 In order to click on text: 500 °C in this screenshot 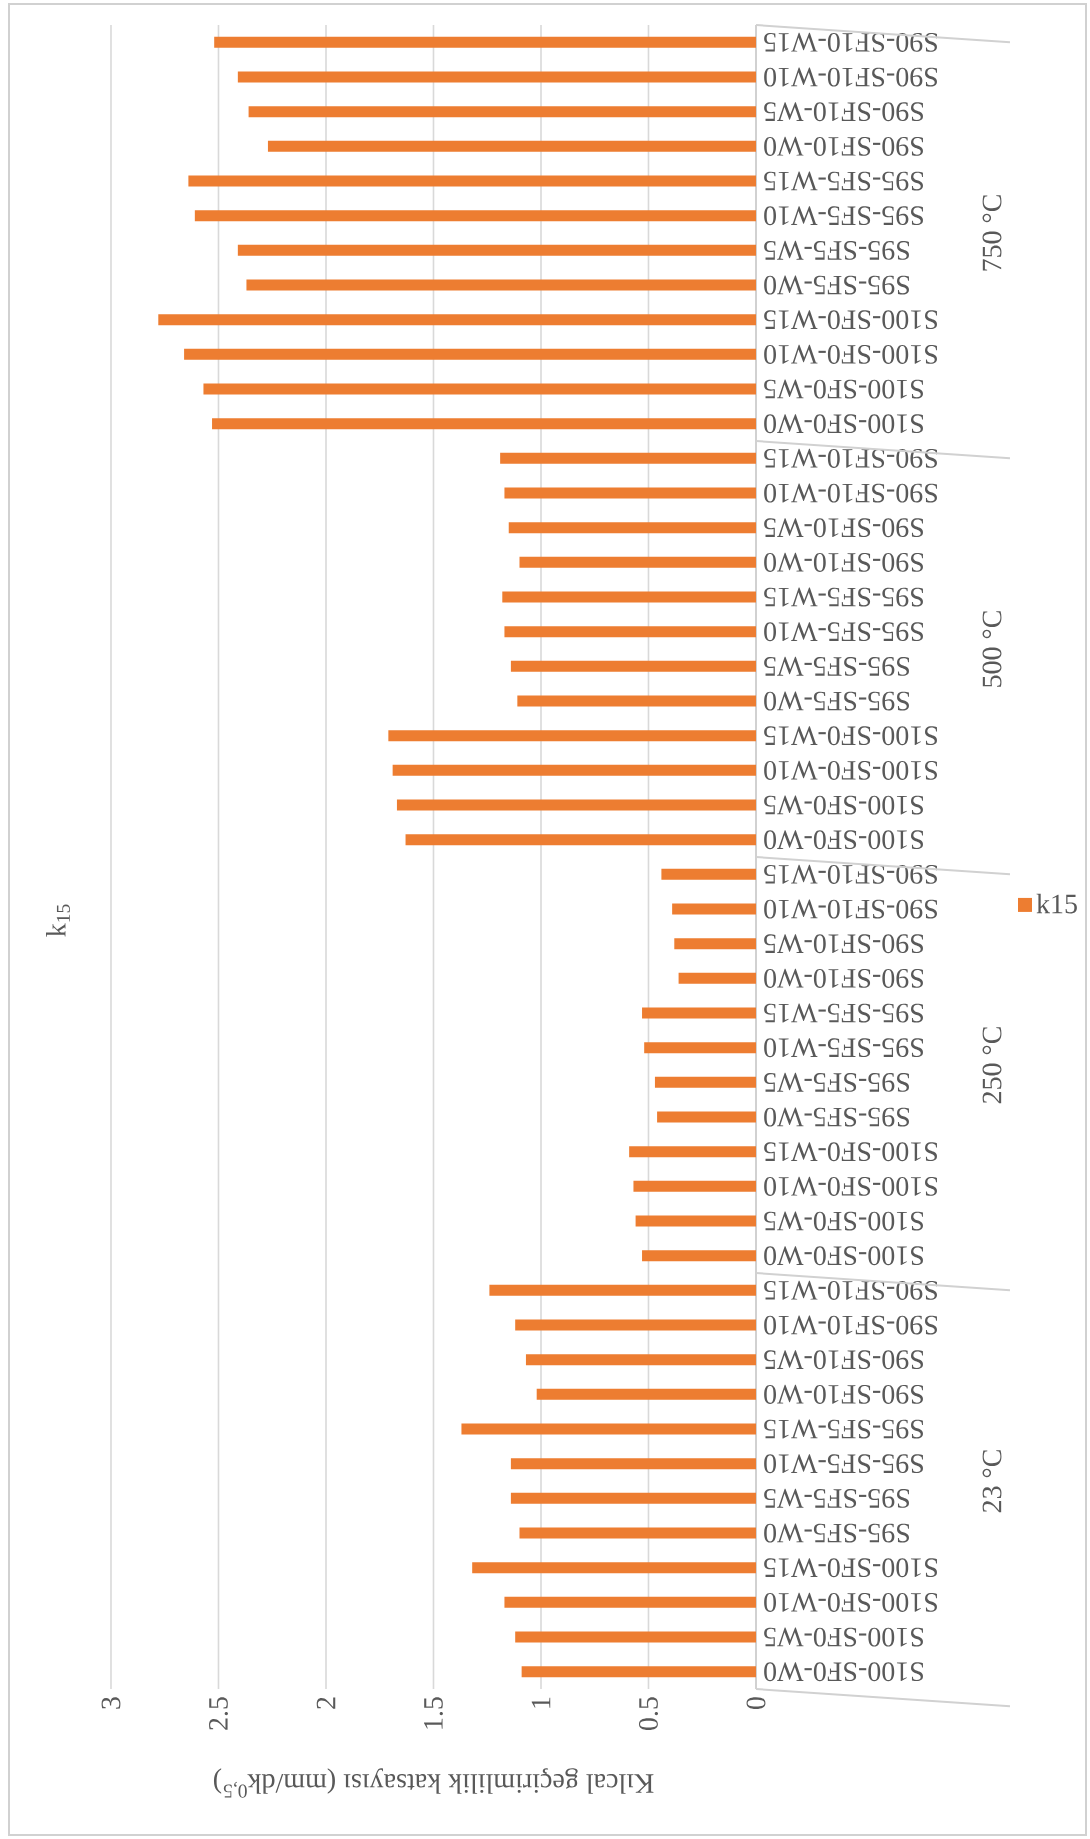, I will do `click(992, 649)`.